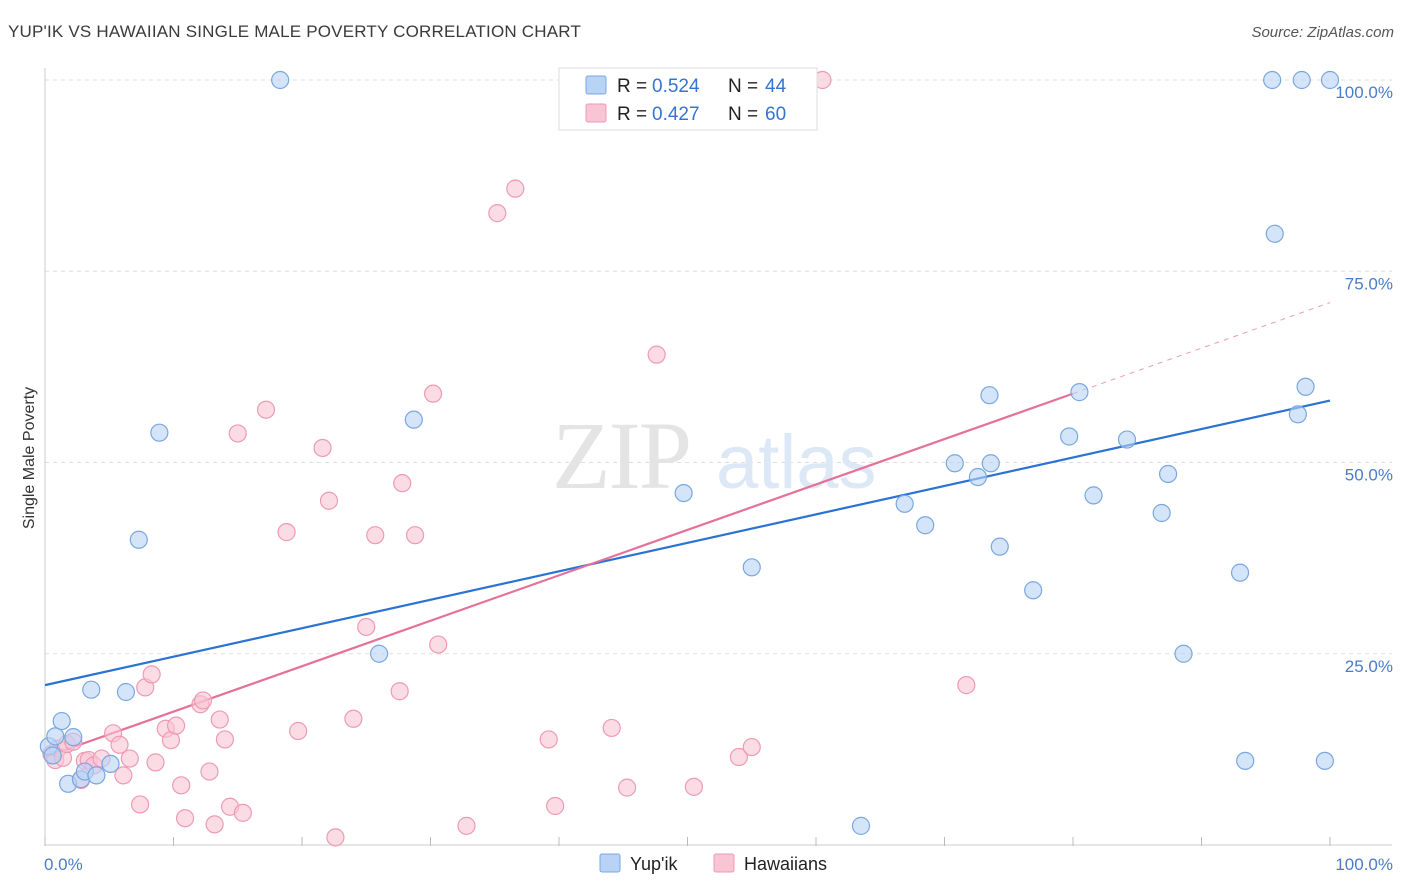 The height and width of the screenshot is (892, 1406). What do you see at coordinates (724, 863) in the screenshot?
I see `bottom-legend-swatch-hawaiians` at bounding box center [724, 863].